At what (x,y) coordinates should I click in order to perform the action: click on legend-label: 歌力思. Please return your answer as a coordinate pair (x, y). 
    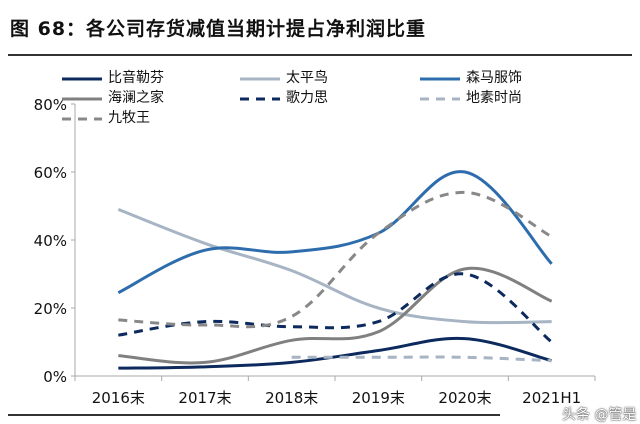
    Looking at the image, I should click on (307, 98).